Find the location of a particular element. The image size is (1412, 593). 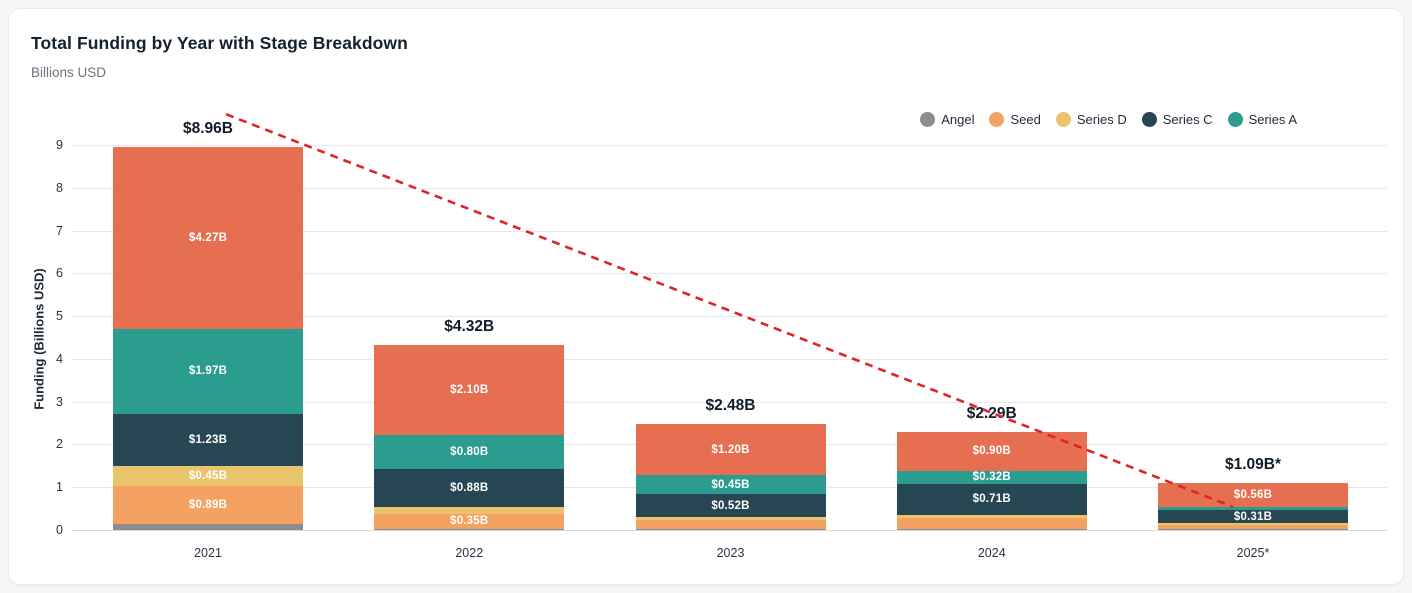

bar-segment-series-b: $2.10B is located at coordinates (469, 390).